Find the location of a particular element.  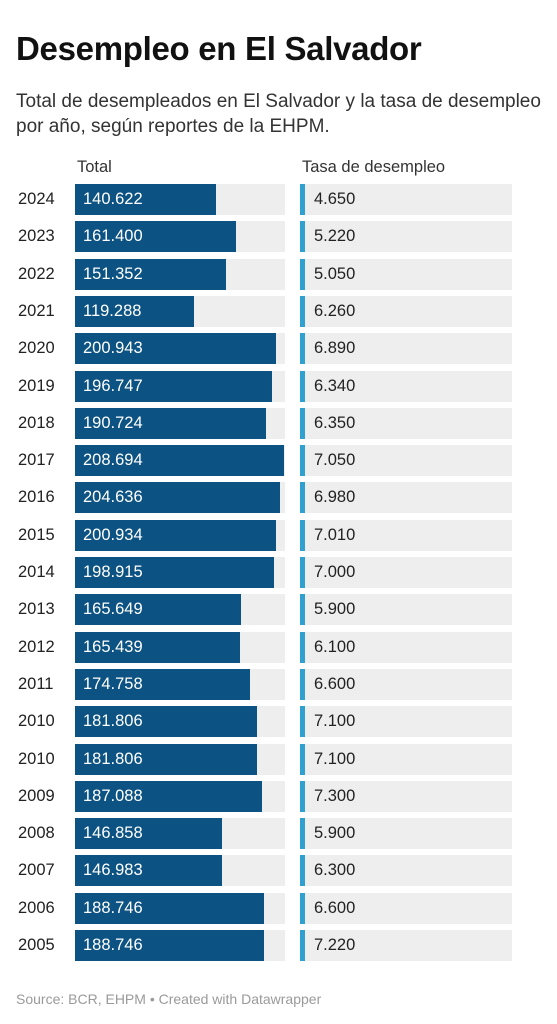

total-bar-track: 204.636 is located at coordinates (180, 498).